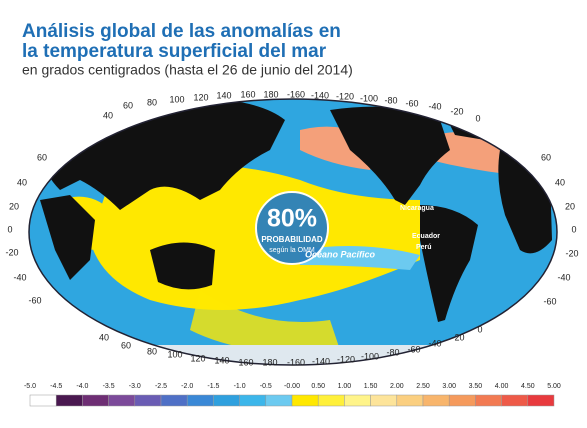 Image resolution: width=587 pixels, height=428 pixels. What do you see at coordinates (82, 386) in the screenshot?
I see `legend-label: -4.0` at bounding box center [82, 386].